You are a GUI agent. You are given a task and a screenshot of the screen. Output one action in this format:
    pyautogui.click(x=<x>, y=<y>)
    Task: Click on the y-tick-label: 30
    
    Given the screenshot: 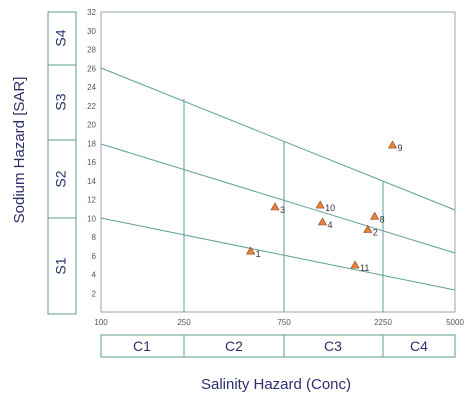 What is the action you would take?
    pyautogui.click(x=91, y=31)
    